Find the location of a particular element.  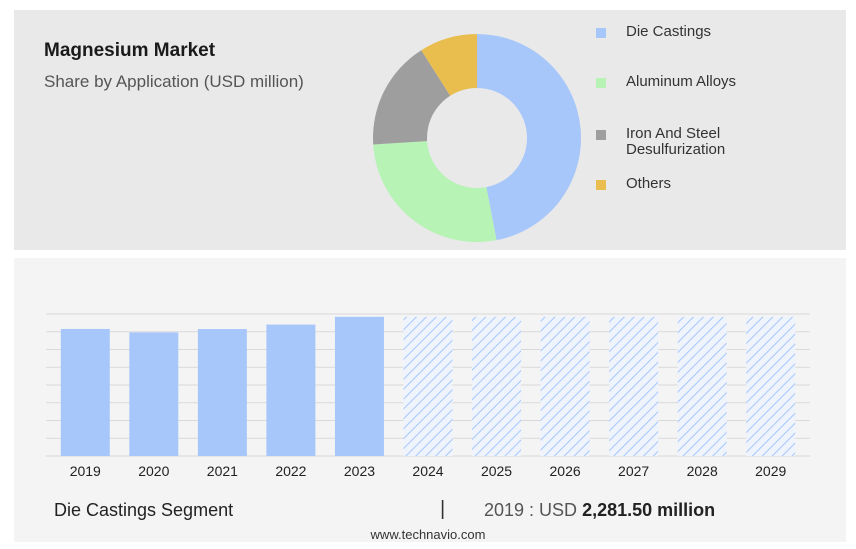

bar-2021 is located at coordinates (222, 392).